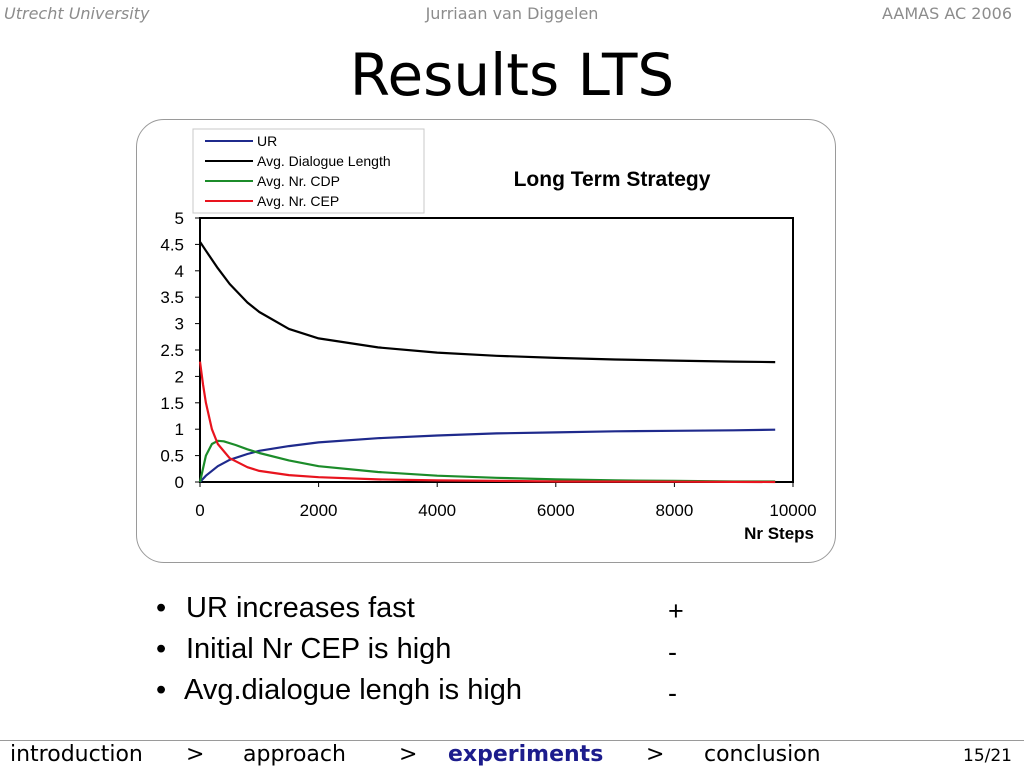  I want to click on y-tick-label: 1, so click(179, 429).